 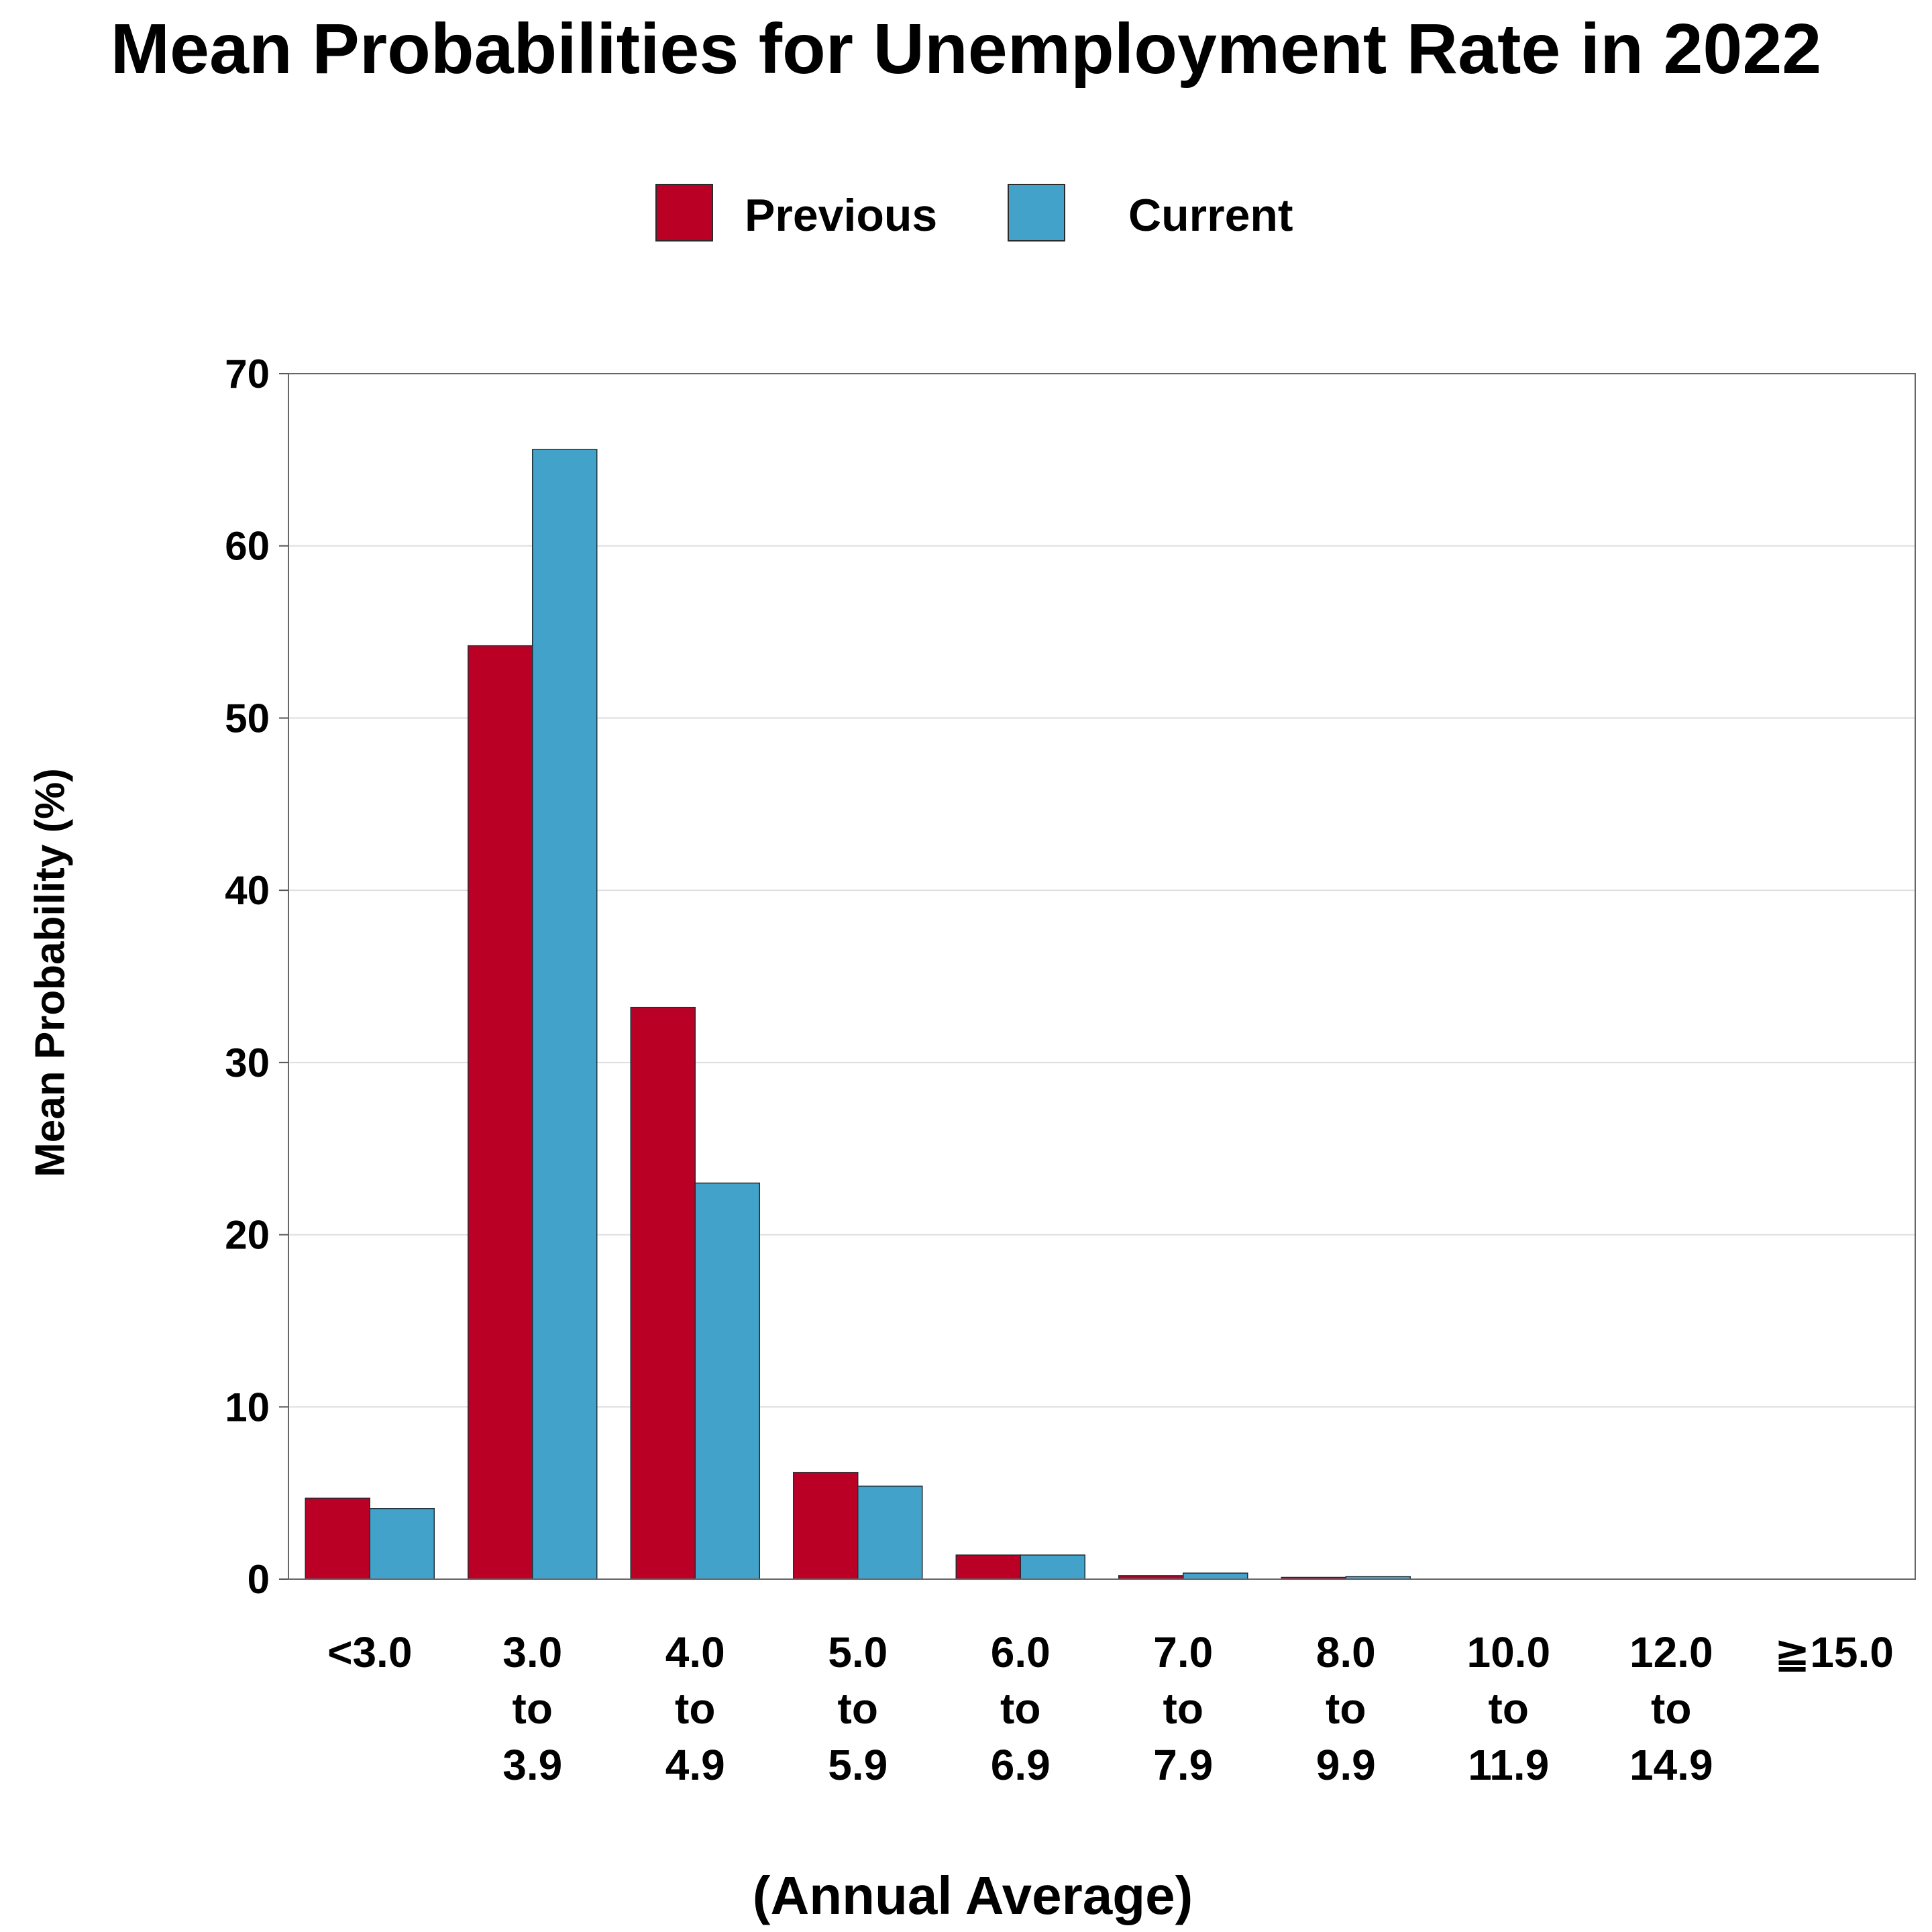 I want to click on y-tick-label: 20, so click(x=247, y=1235).